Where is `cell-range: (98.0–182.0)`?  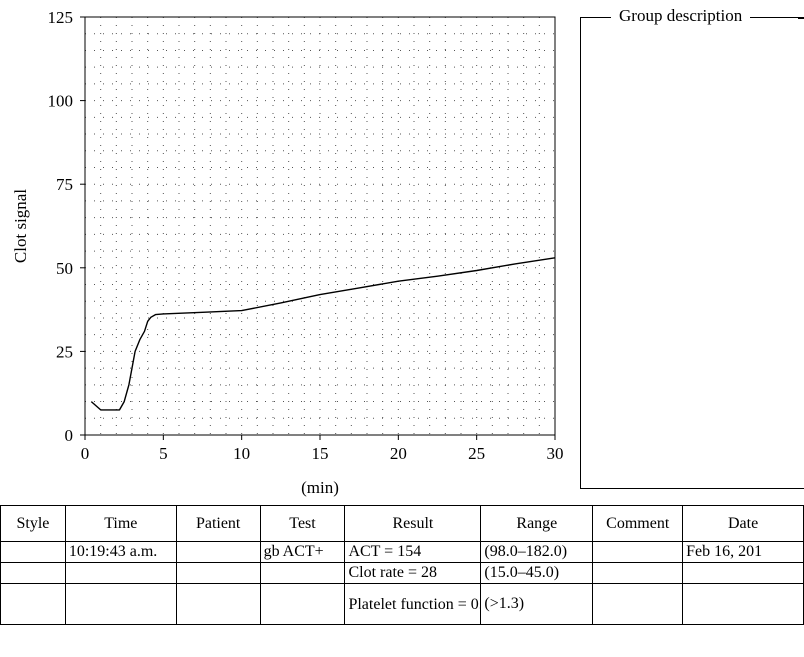
cell-range: (98.0–182.0) is located at coordinates (537, 552).